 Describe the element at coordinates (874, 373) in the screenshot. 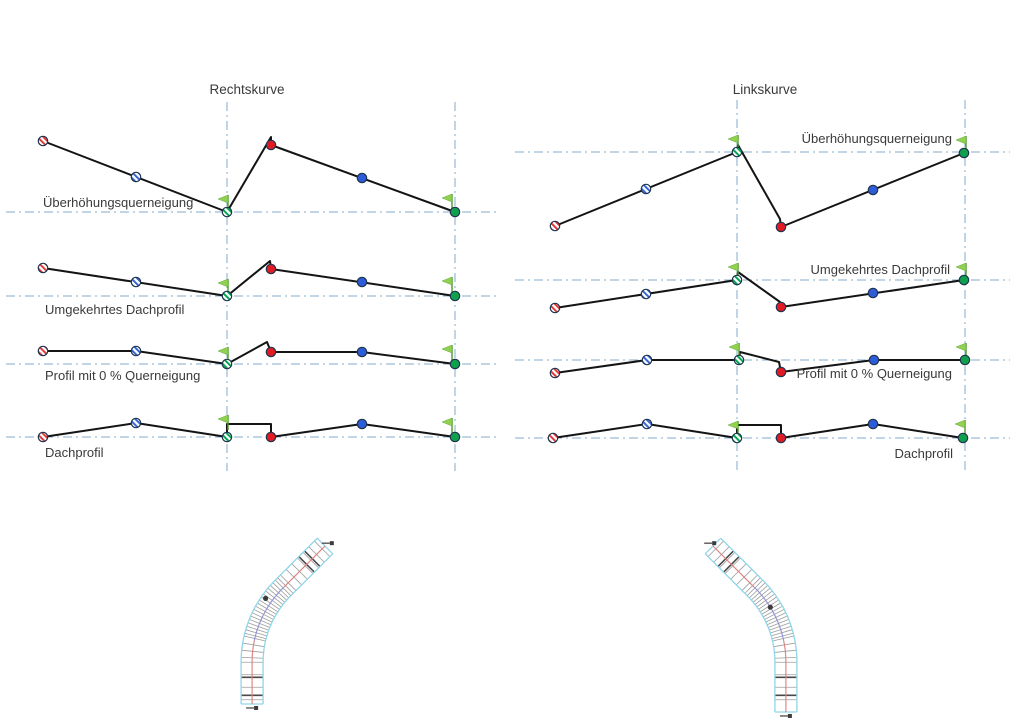

I see `row-label-zero-crossfall-left: Profil mit 0 % Querneigung` at that location.